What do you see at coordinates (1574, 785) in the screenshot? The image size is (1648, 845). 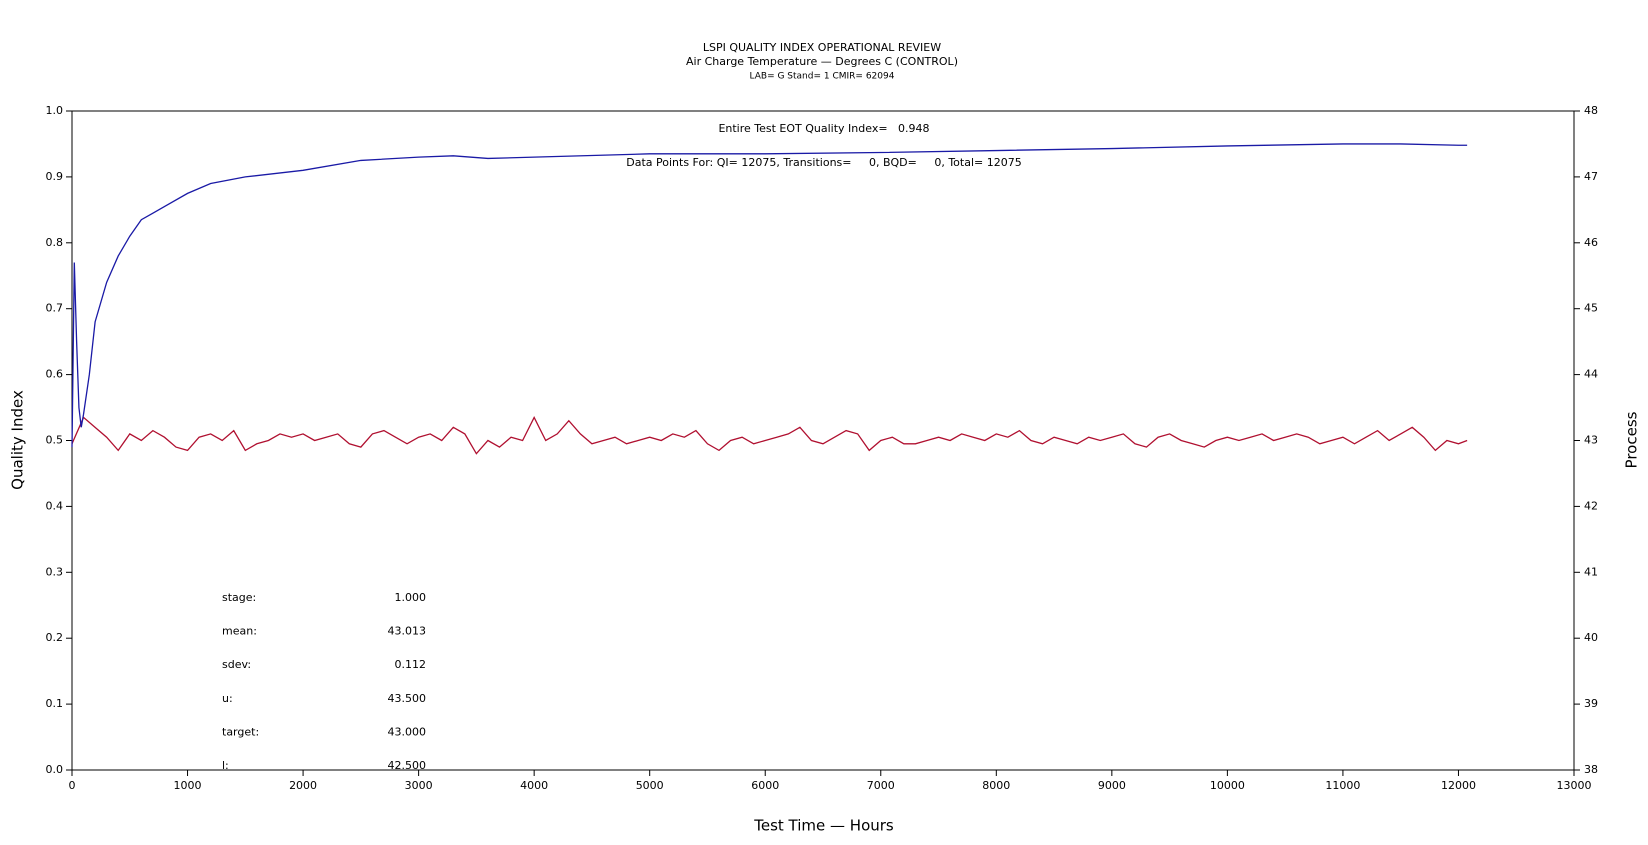 I see `x-tick-label: 13000` at bounding box center [1574, 785].